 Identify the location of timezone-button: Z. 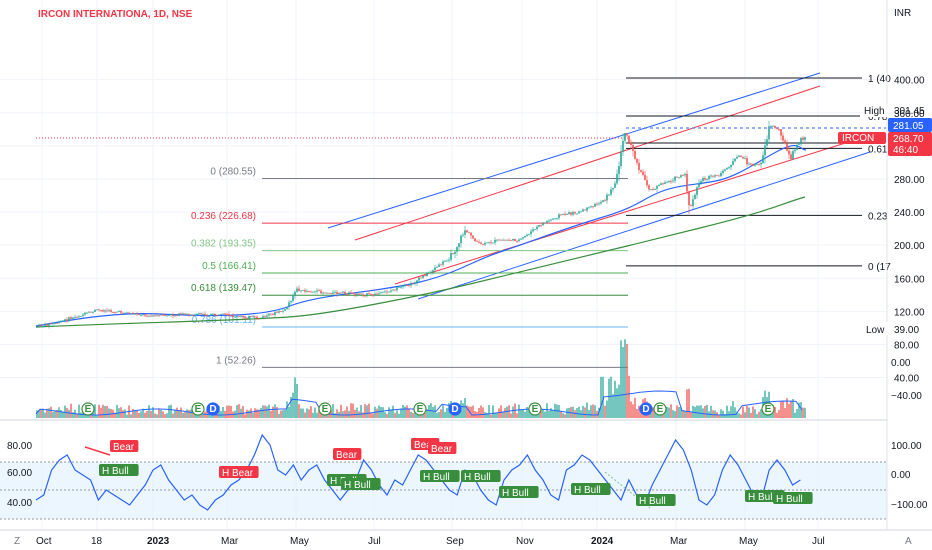
(17, 541).